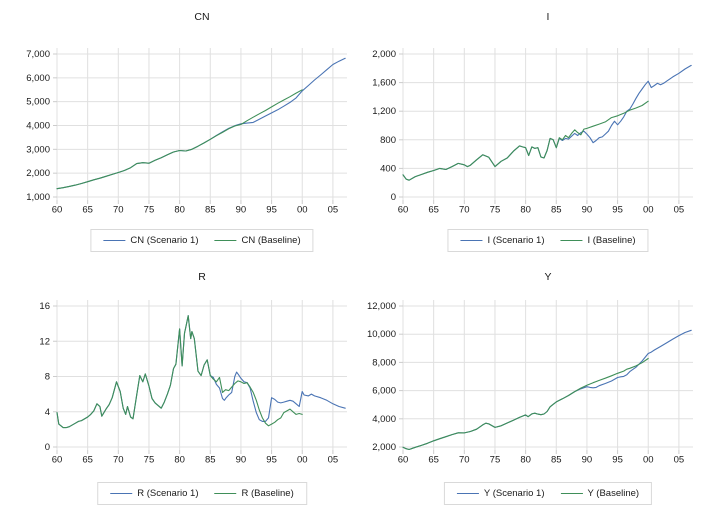  Describe the element at coordinates (613, 493) in the screenshot. I see `legend-label-baseline: Y (Baseline)` at that location.